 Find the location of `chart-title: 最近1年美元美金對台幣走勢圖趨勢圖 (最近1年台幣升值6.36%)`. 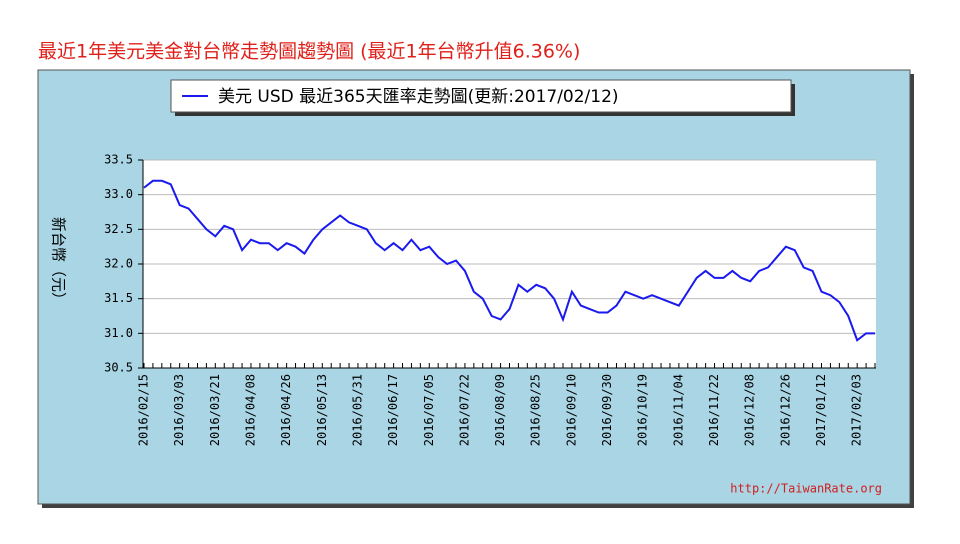

chart-title: 最近1年美元美金對台幣走勢圖趨勢圖 (最近1年台幣升值6.36%) is located at coordinates (309, 52).